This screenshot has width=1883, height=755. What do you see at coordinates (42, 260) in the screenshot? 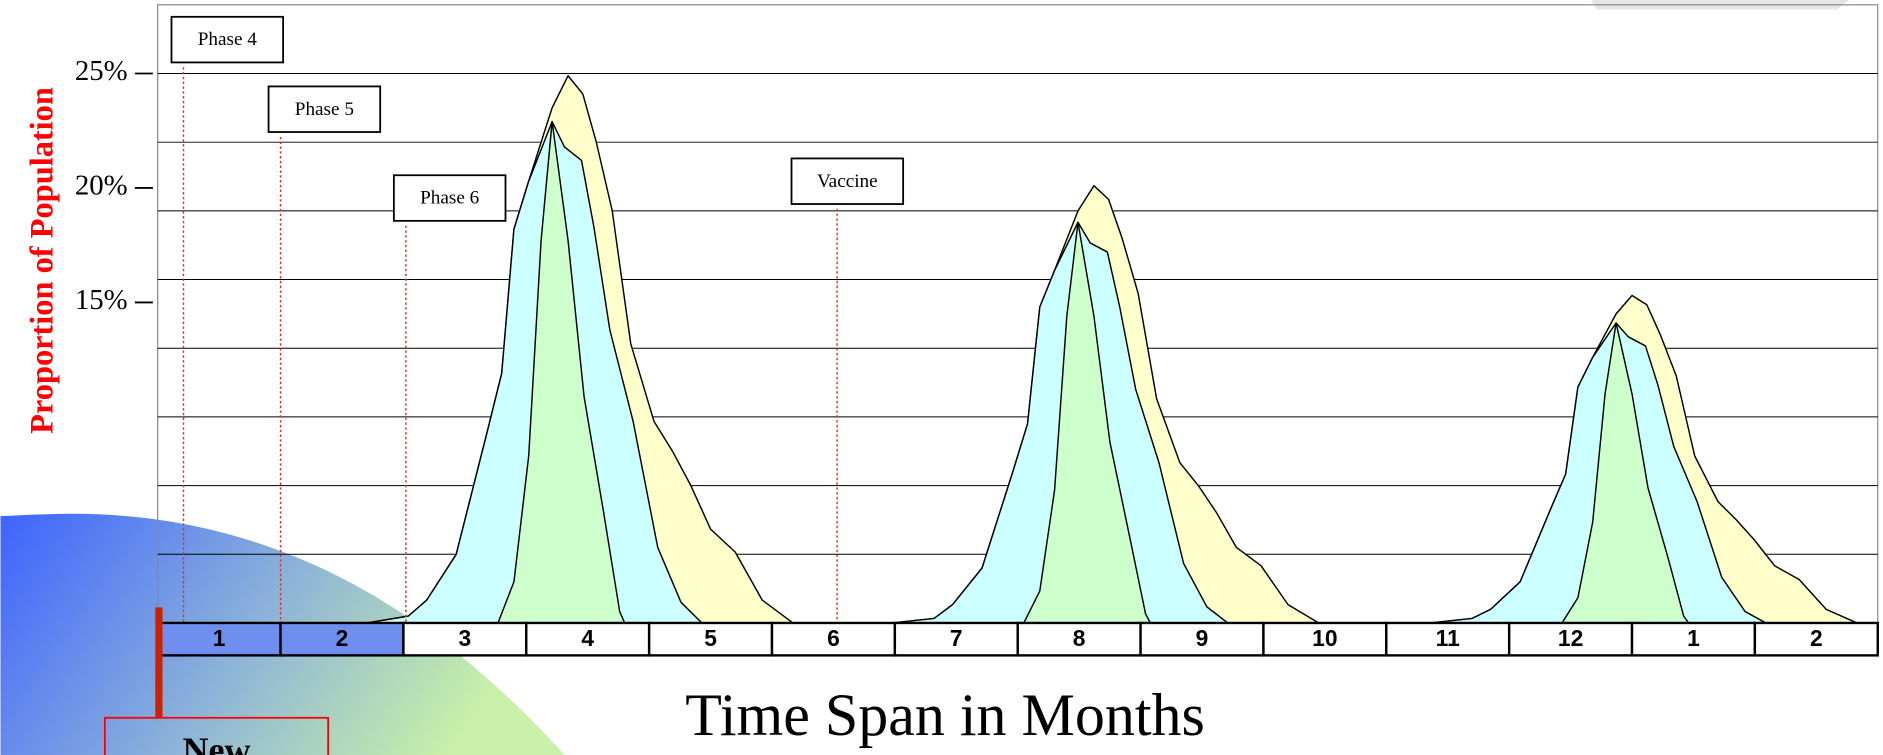
I see `y-axis-label: Proportion of Population` at bounding box center [42, 260].